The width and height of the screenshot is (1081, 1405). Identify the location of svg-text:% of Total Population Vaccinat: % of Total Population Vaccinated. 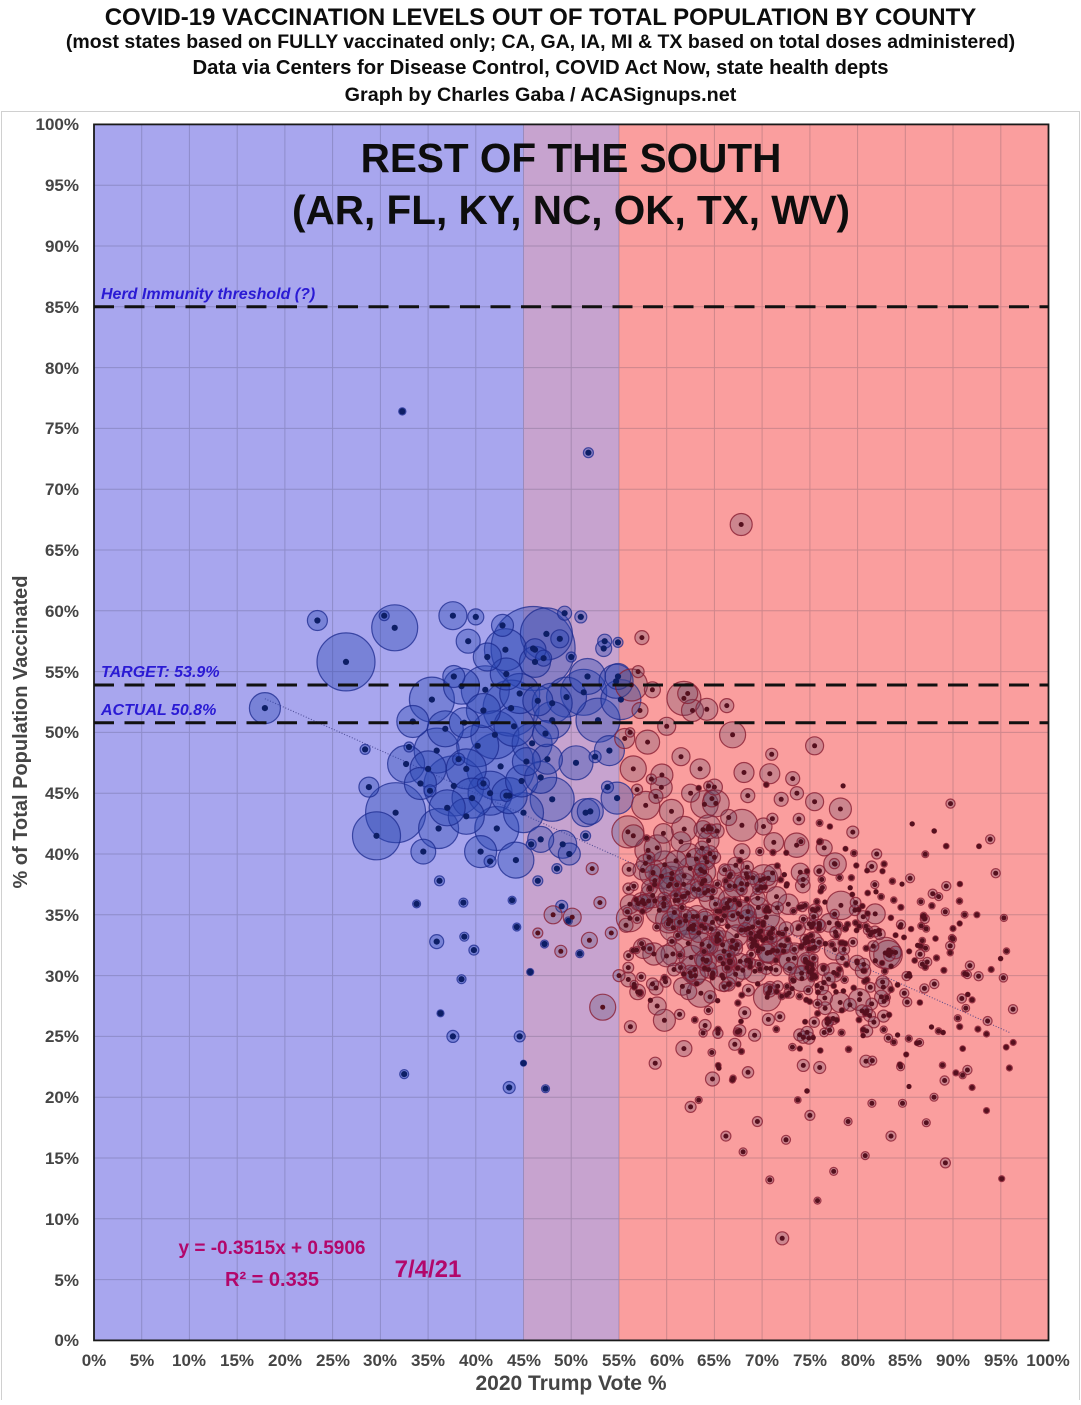
(21, 732).